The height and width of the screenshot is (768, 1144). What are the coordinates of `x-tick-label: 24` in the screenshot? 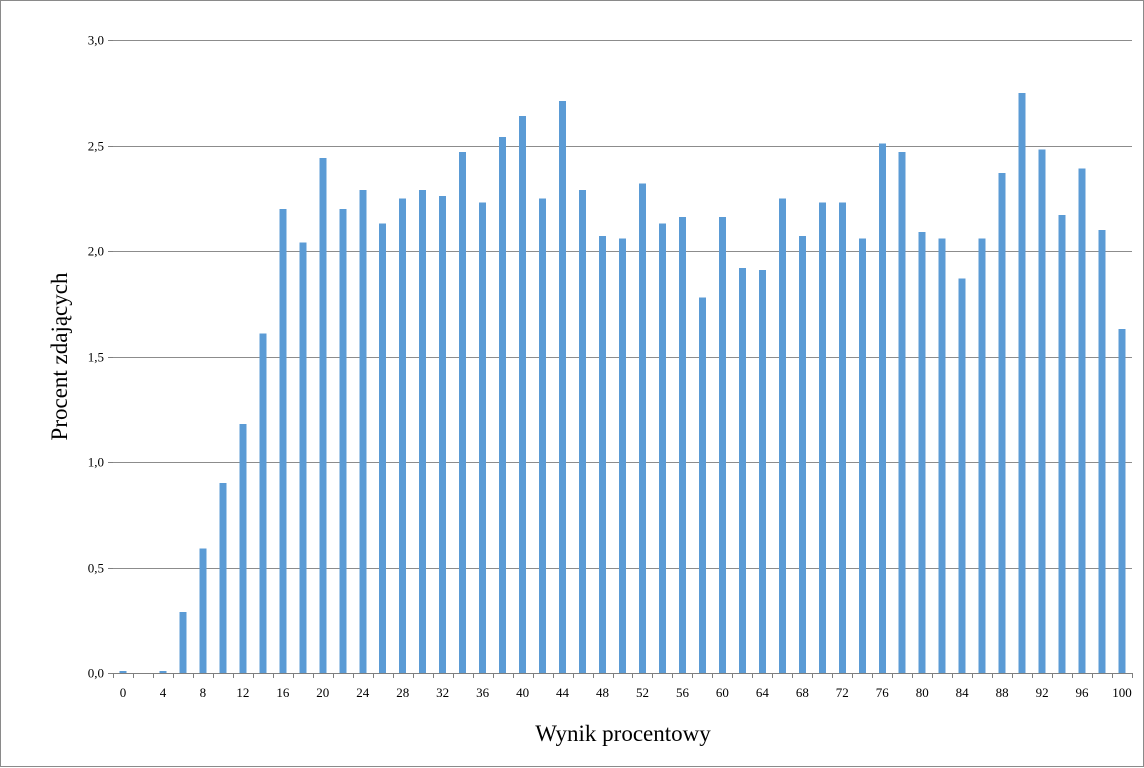 It's located at (363, 692).